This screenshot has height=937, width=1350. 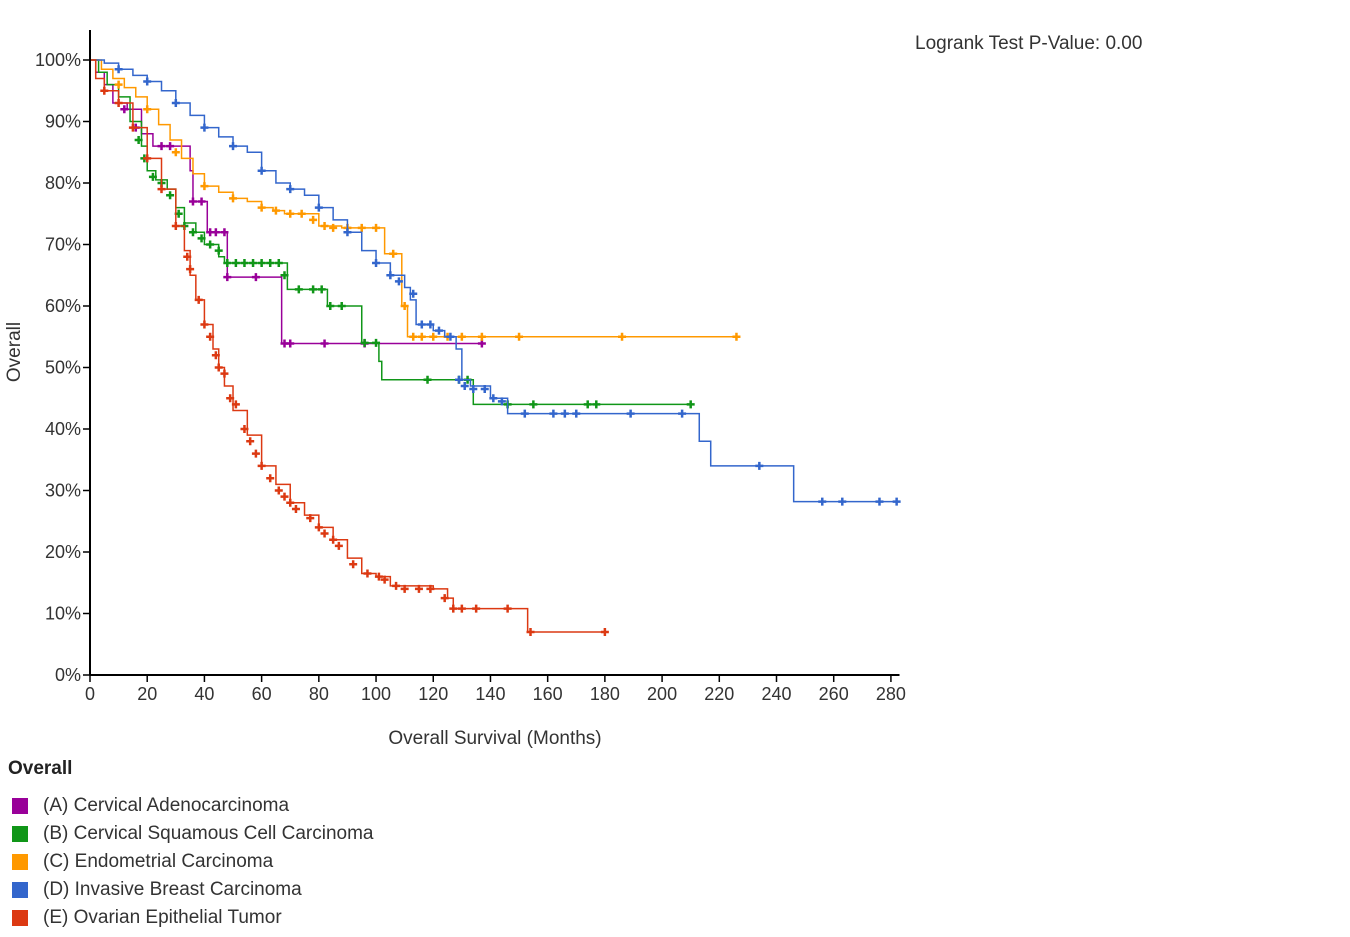 I want to click on y-tick-label: 40%, so click(x=63, y=429).